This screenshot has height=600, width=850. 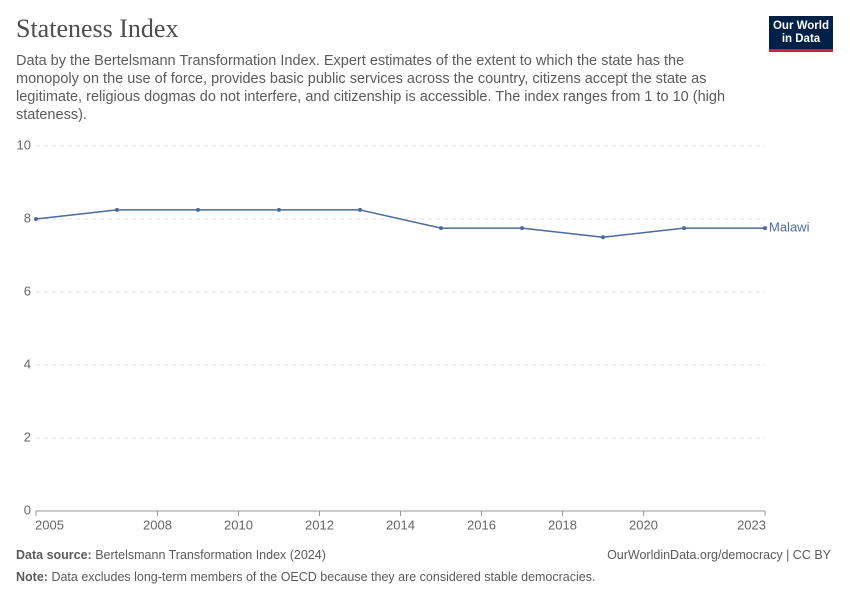 What do you see at coordinates (27, 363) in the screenshot?
I see `y-tick-label: 4` at bounding box center [27, 363].